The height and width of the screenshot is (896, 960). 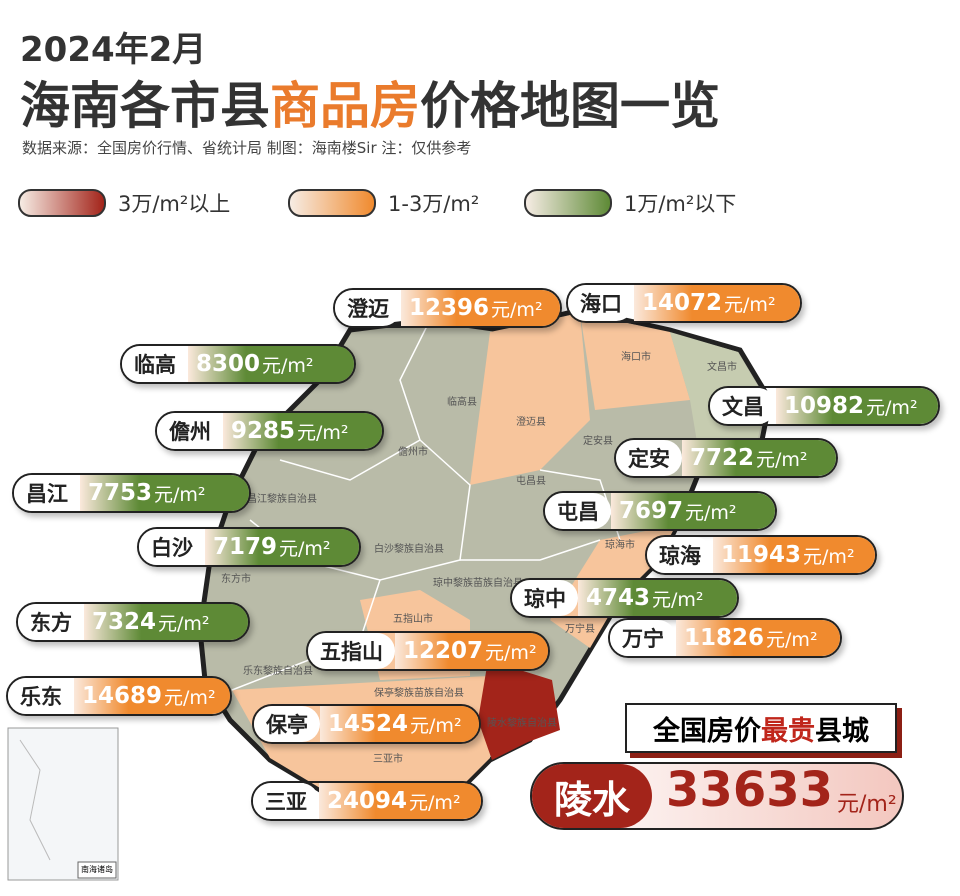 I want to click on legend-item: 1-3万/m², so click(x=383, y=203).